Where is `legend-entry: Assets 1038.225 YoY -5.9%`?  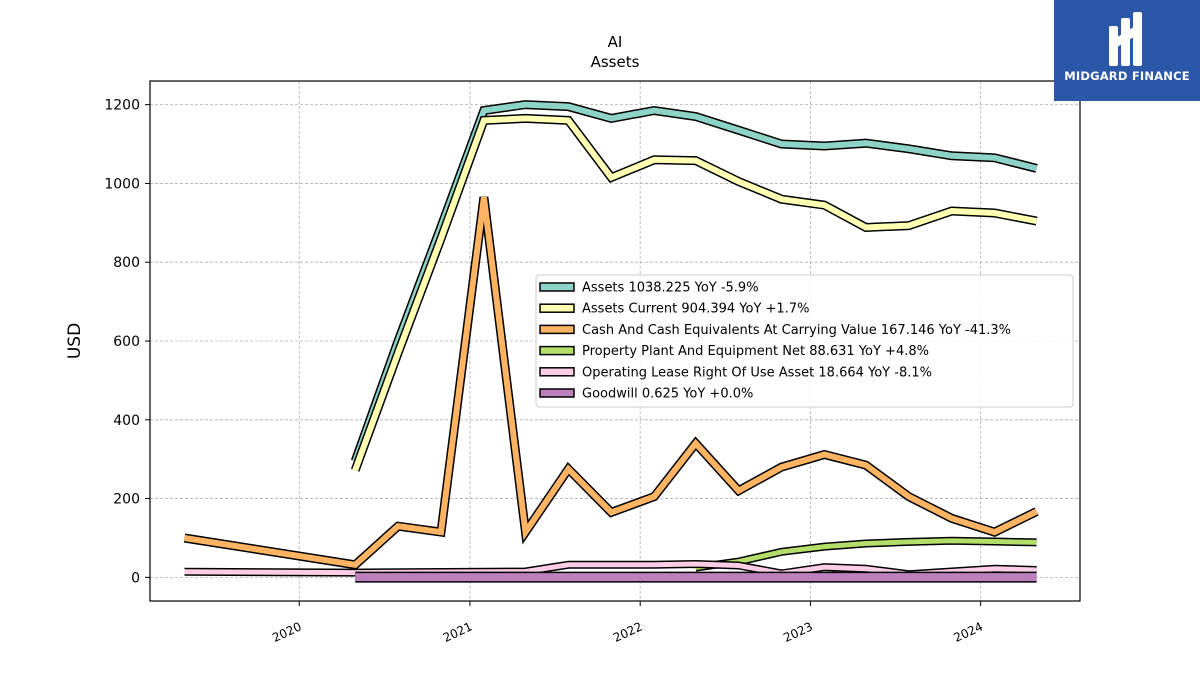
legend-entry: Assets 1038.225 YoY -5.9% is located at coordinates (670, 288).